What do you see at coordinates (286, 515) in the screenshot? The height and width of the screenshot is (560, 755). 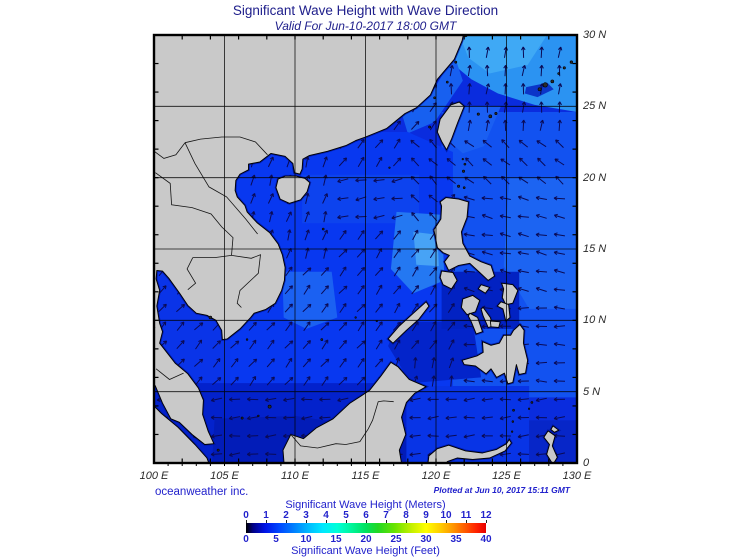 I see `meters-tick-label: 2` at bounding box center [286, 515].